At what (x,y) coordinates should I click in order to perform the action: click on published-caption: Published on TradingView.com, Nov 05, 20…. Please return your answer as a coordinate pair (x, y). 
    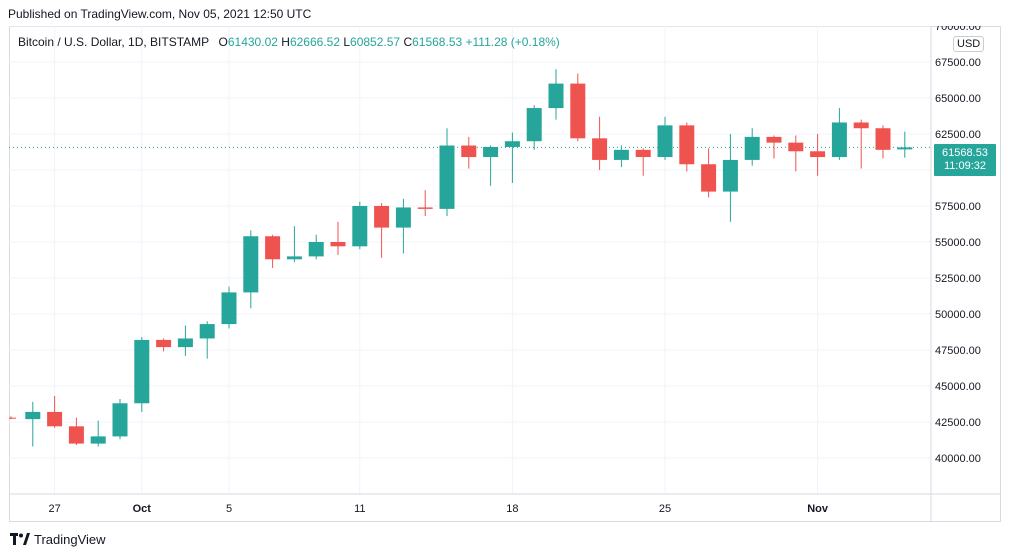
    Looking at the image, I should click on (160, 14).